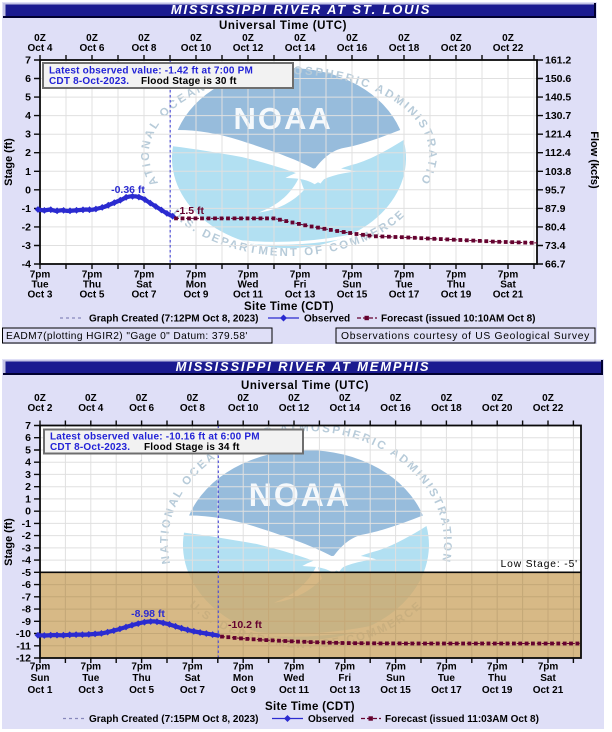 The image size is (612, 732). Describe the element at coordinates (28, 426) in the screenshot. I see `svg-text: 7` at that location.